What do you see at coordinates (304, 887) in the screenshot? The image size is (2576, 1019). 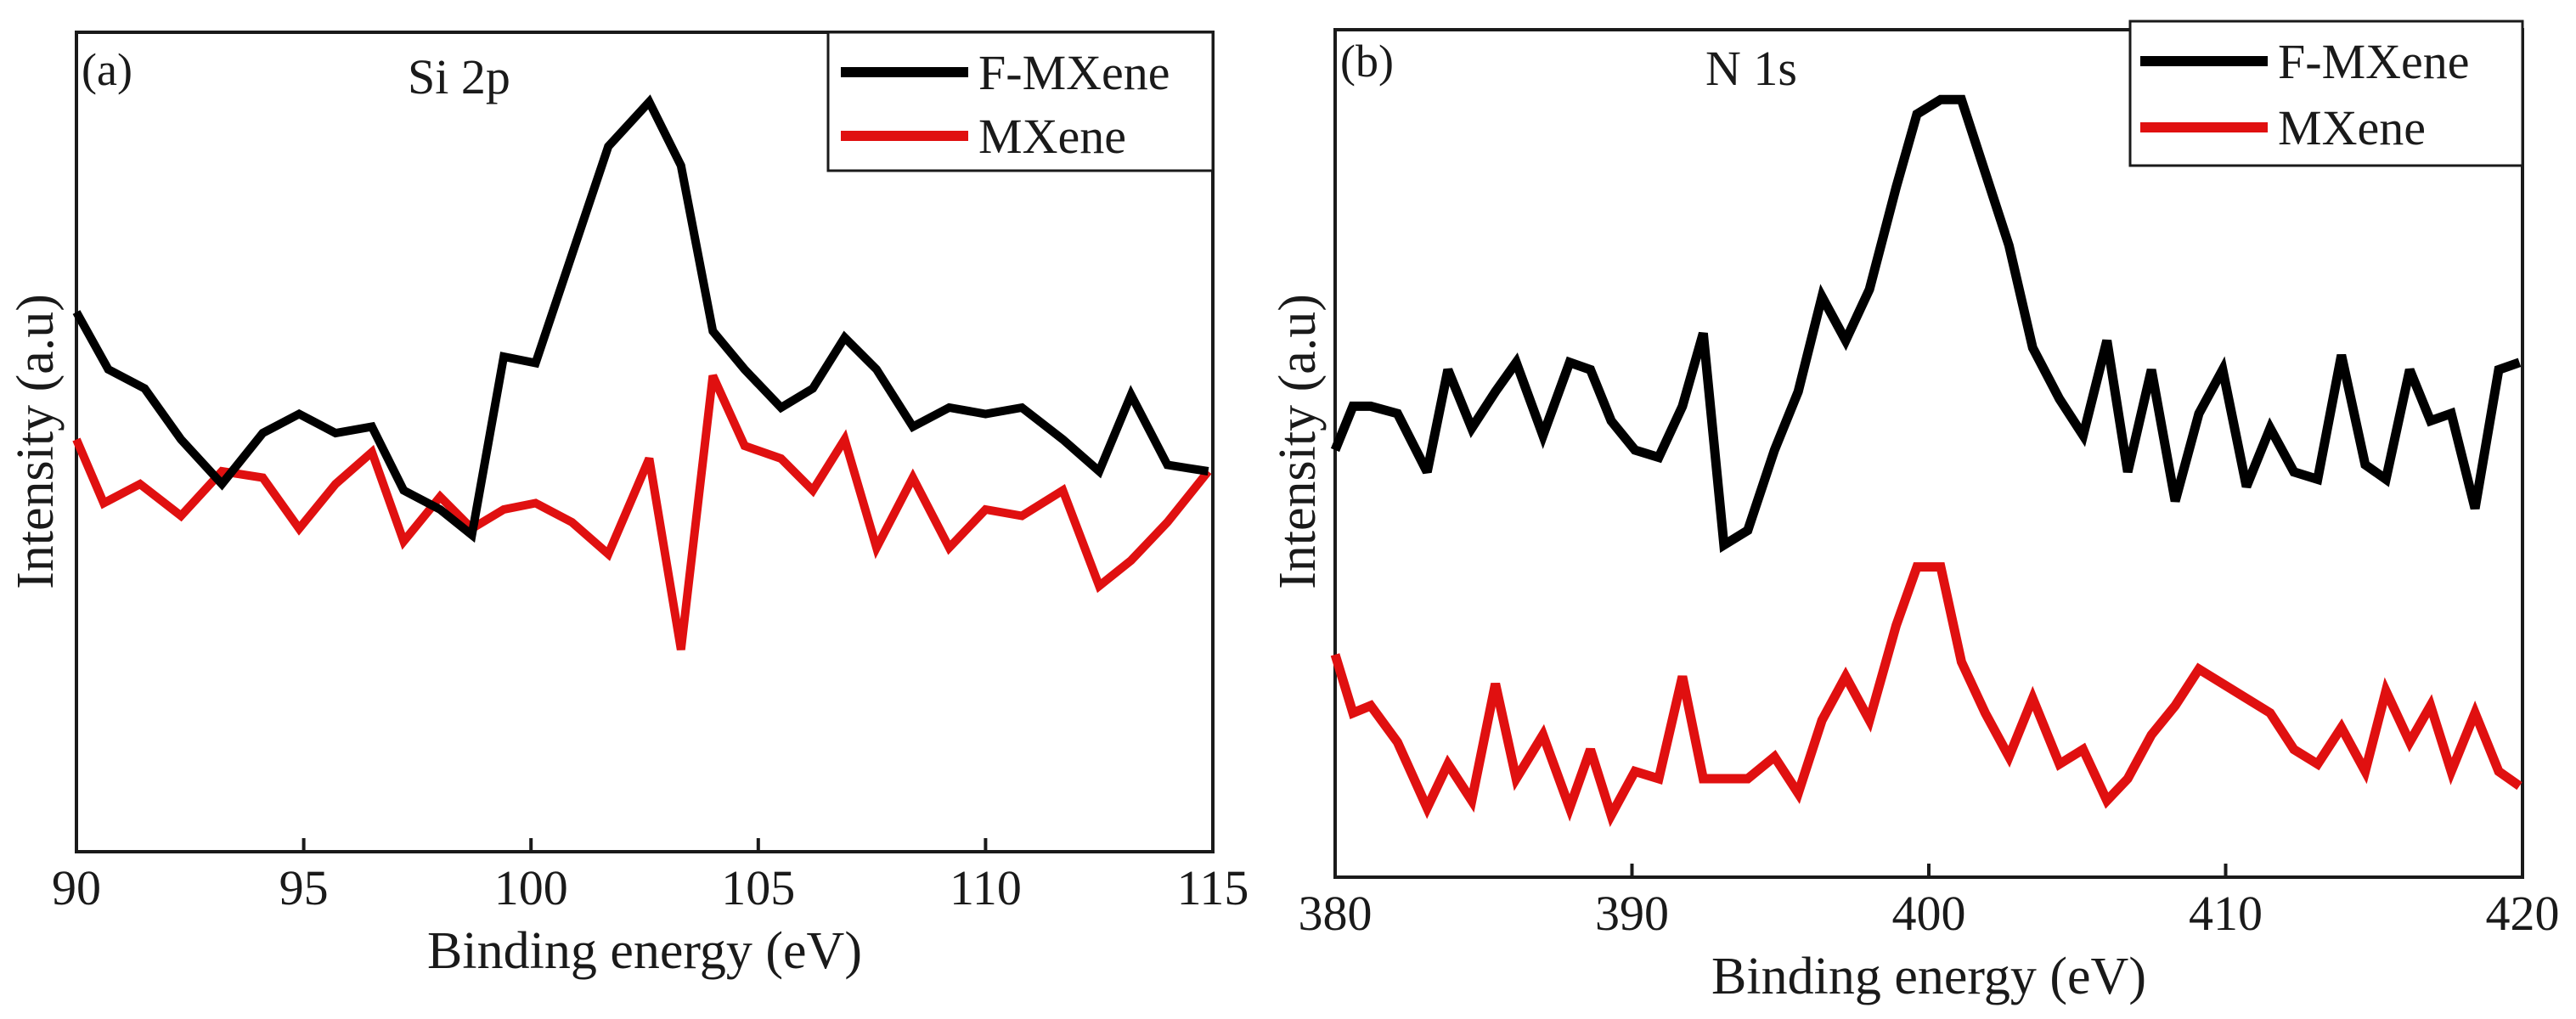 I see `panel-a-x-tick-label: 95` at bounding box center [304, 887].